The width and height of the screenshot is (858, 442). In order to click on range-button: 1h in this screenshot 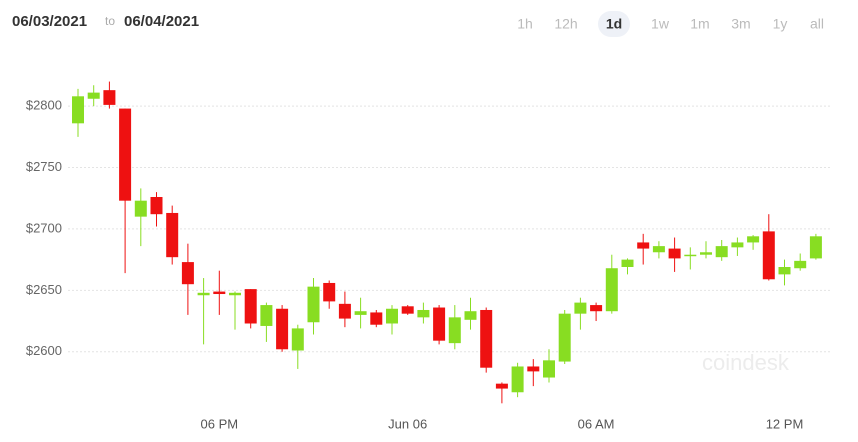, I will do `click(525, 24)`.